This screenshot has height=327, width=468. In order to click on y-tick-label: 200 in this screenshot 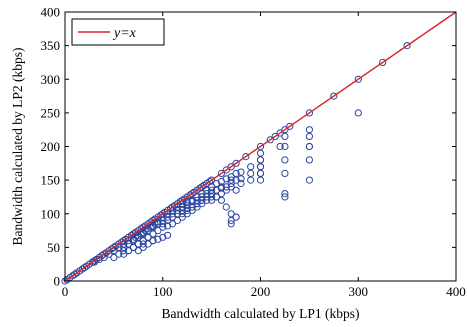, I will do `click(51, 146)`.